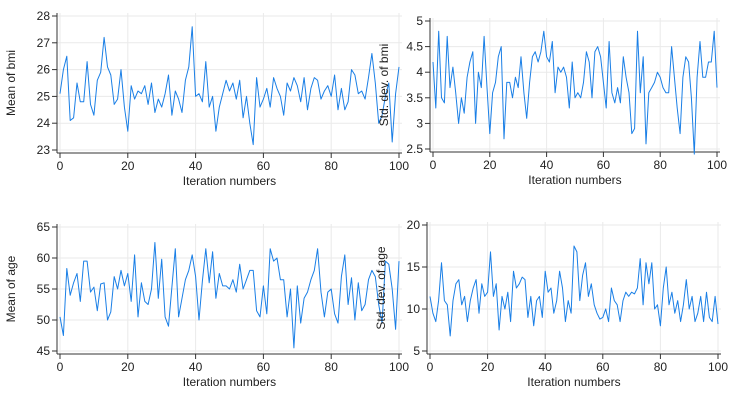 The image size is (731, 394). What do you see at coordinates (44, 123) in the screenshot?
I see `y-tick-label: 24` at bounding box center [44, 123].